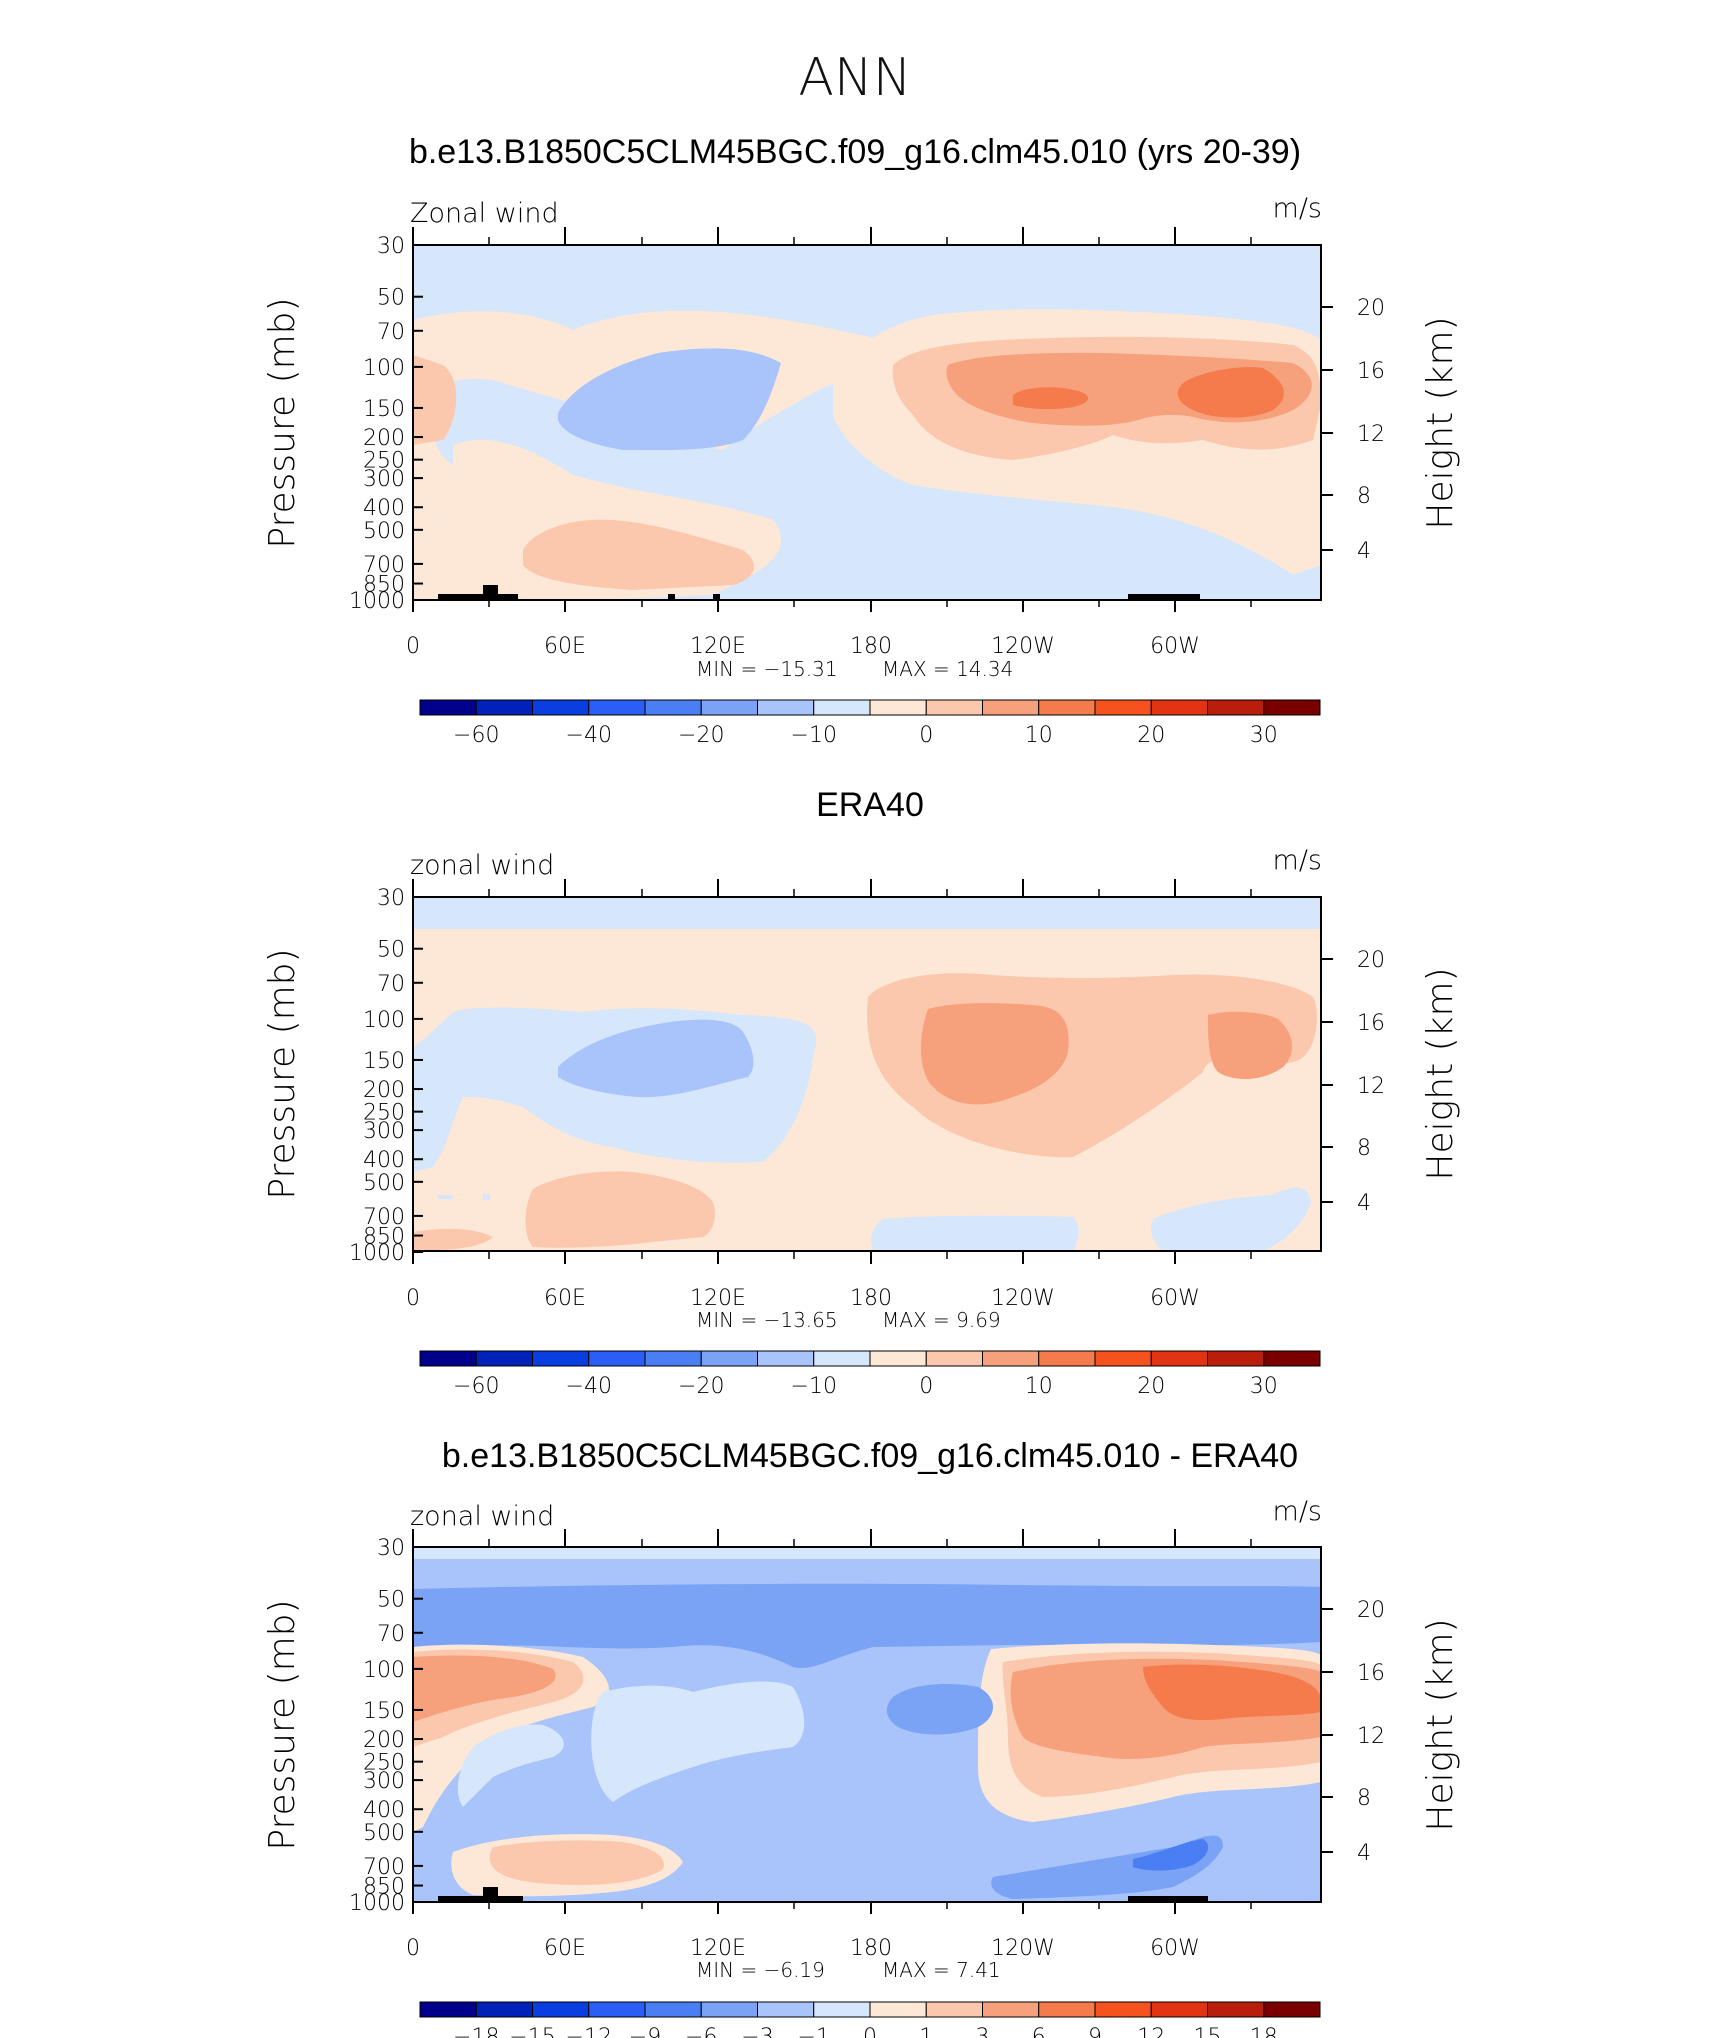 Image resolution: width=1710 pixels, height=2038 pixels. Describe the element at coordinates (453, 1239) in the screenshot. I see `panel-2-contour-5-10-sw` at that location.